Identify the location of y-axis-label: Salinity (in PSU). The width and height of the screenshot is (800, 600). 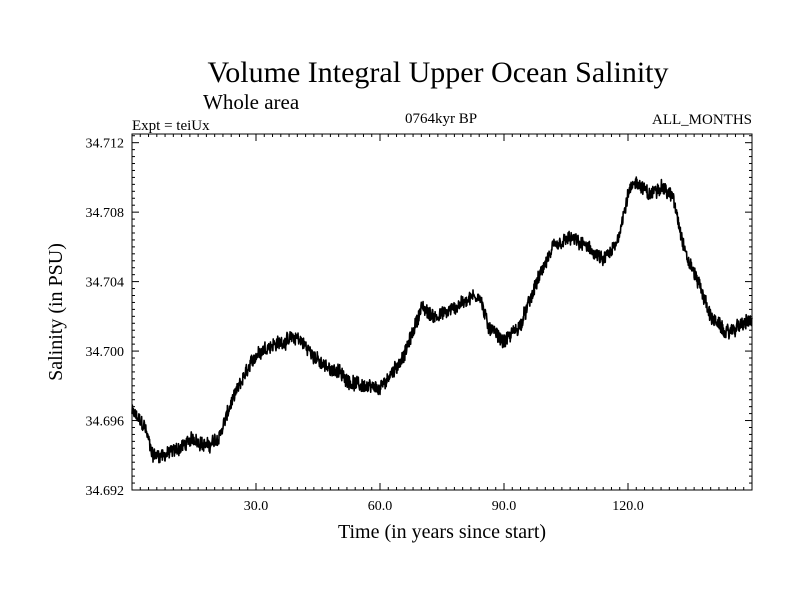
(56, 312).